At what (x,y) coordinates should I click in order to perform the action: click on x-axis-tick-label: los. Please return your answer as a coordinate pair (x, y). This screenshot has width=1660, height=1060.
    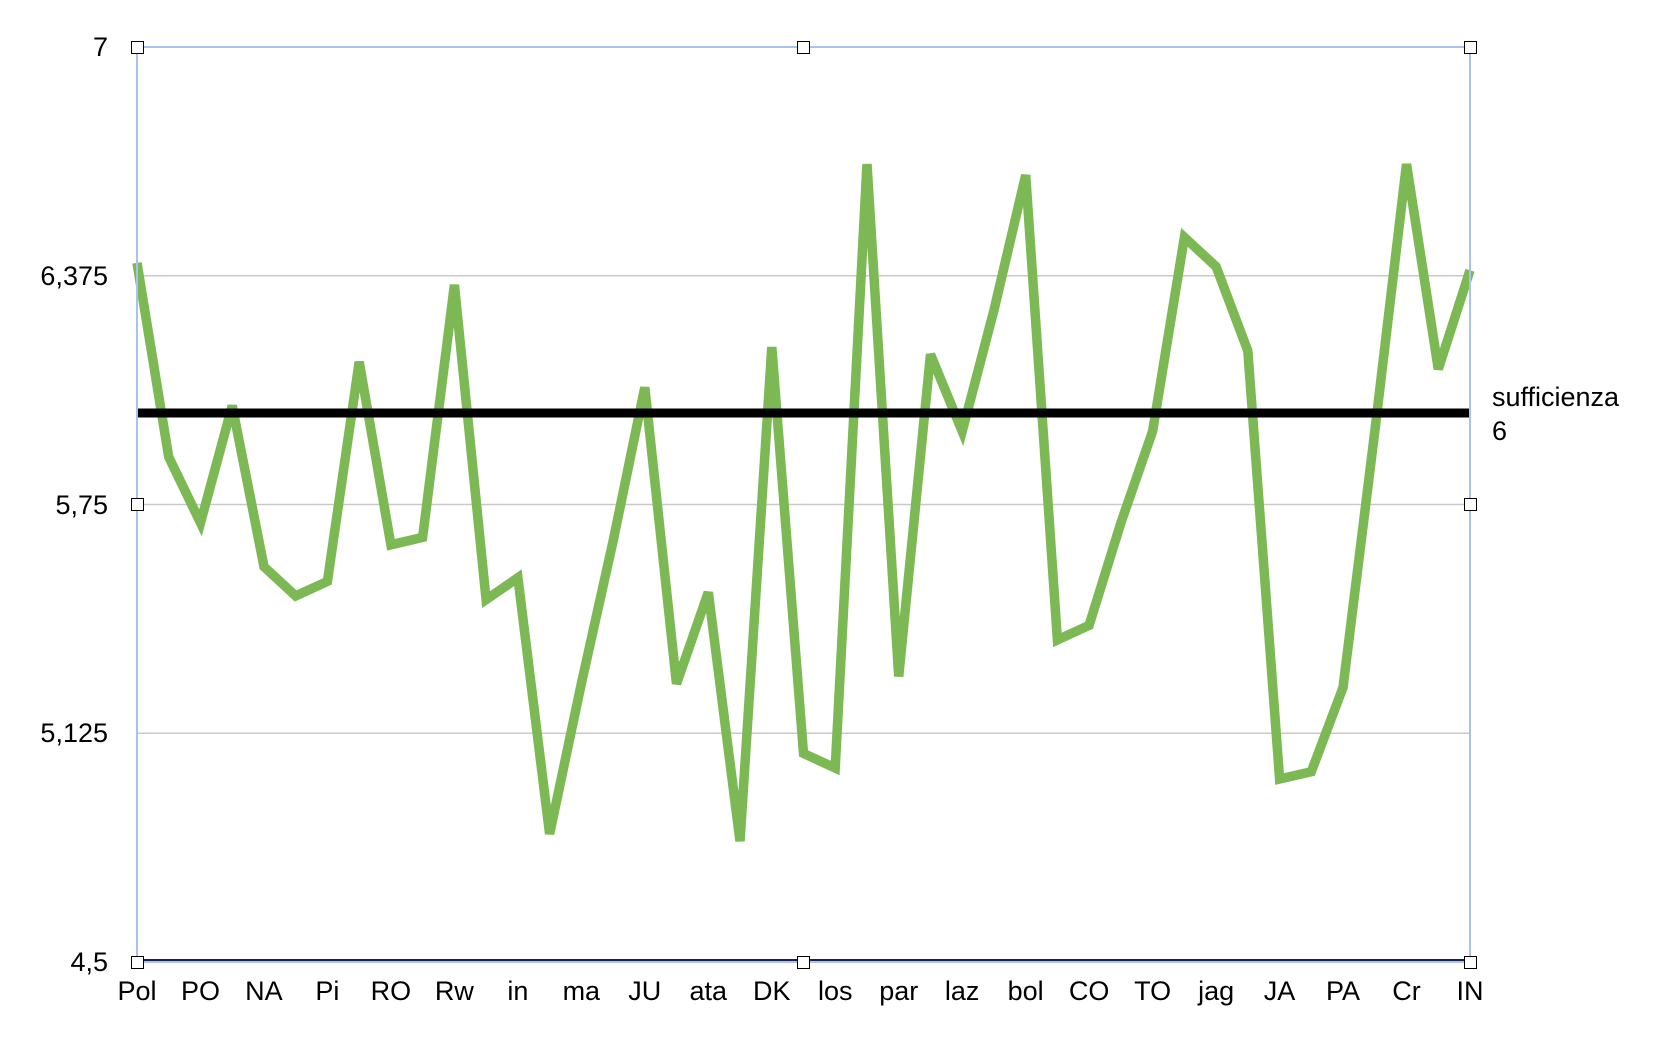
    Looking at the image, I should click on (835, 991).